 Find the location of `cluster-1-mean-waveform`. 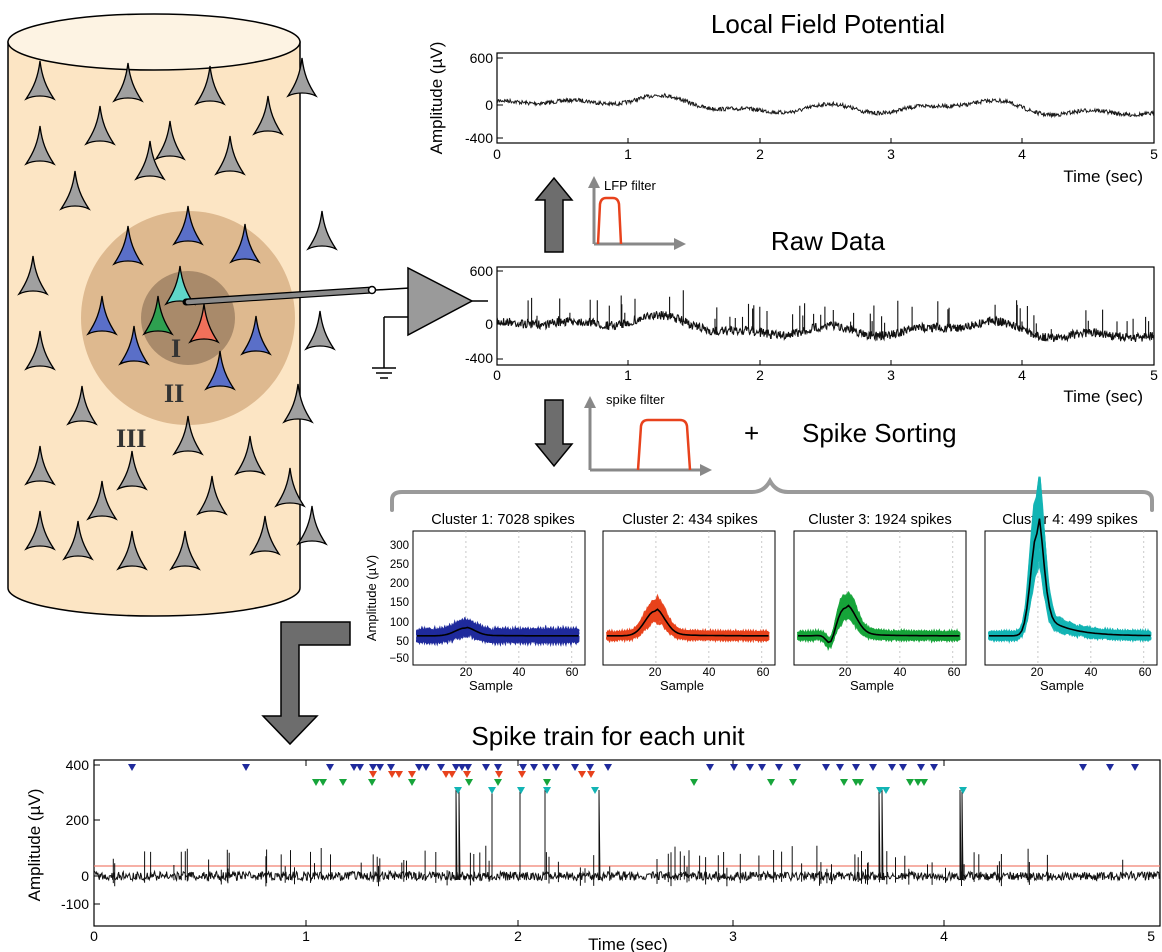

cluster-1-mean-waveform is located at coordinates (498, 631).